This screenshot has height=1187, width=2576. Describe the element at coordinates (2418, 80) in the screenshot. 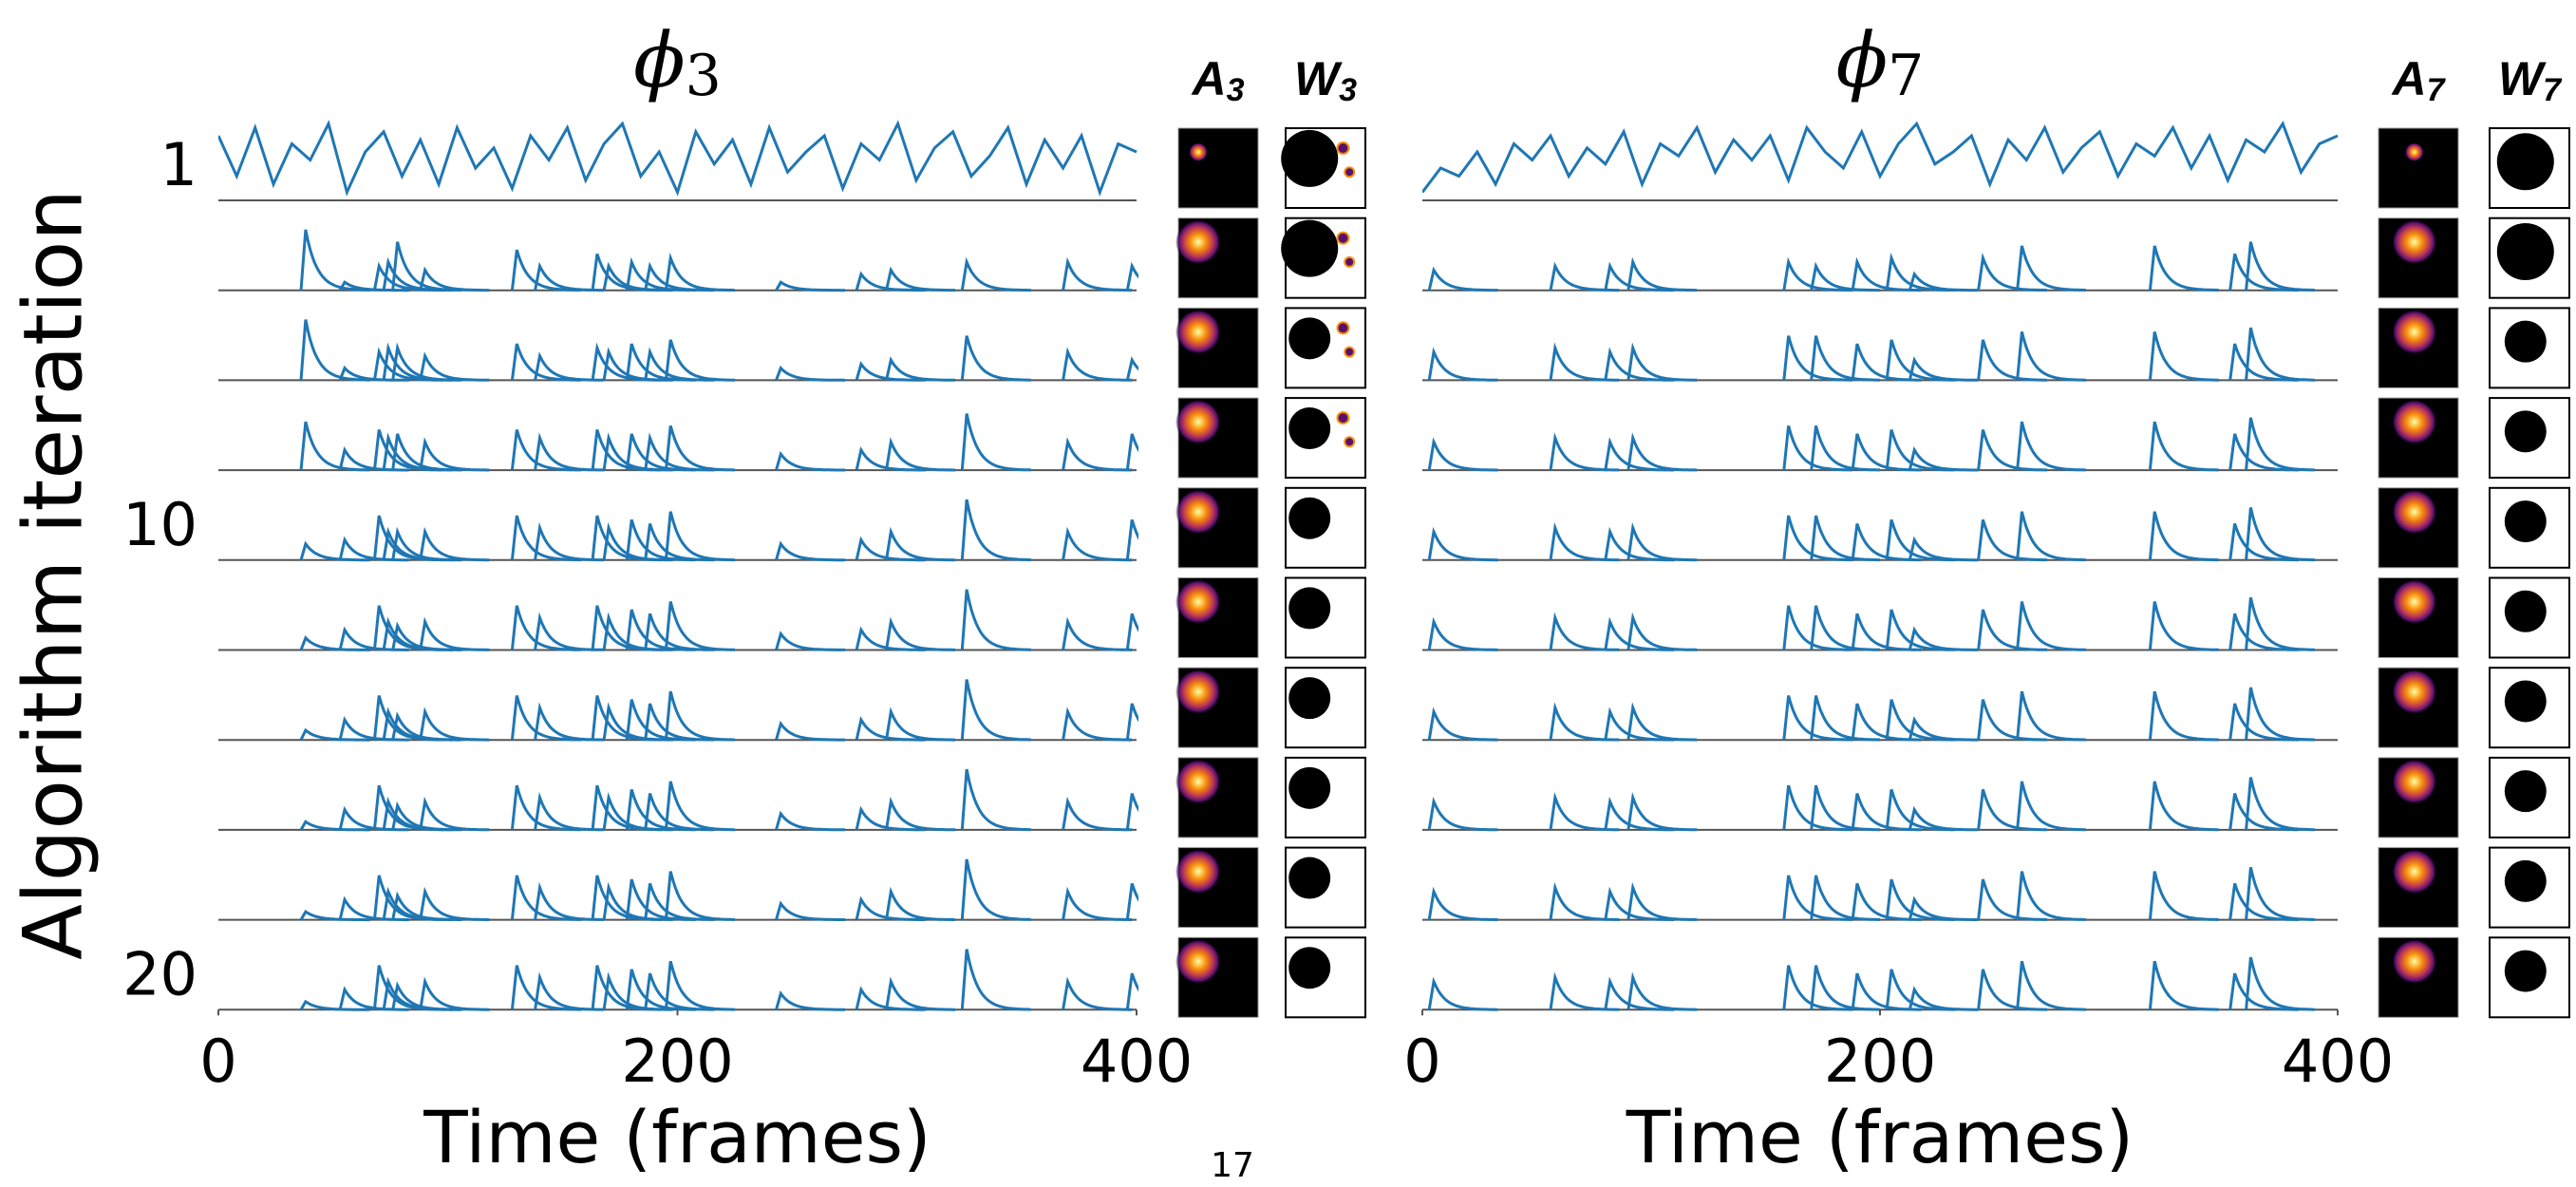

I see `image-title: A7` at that location.